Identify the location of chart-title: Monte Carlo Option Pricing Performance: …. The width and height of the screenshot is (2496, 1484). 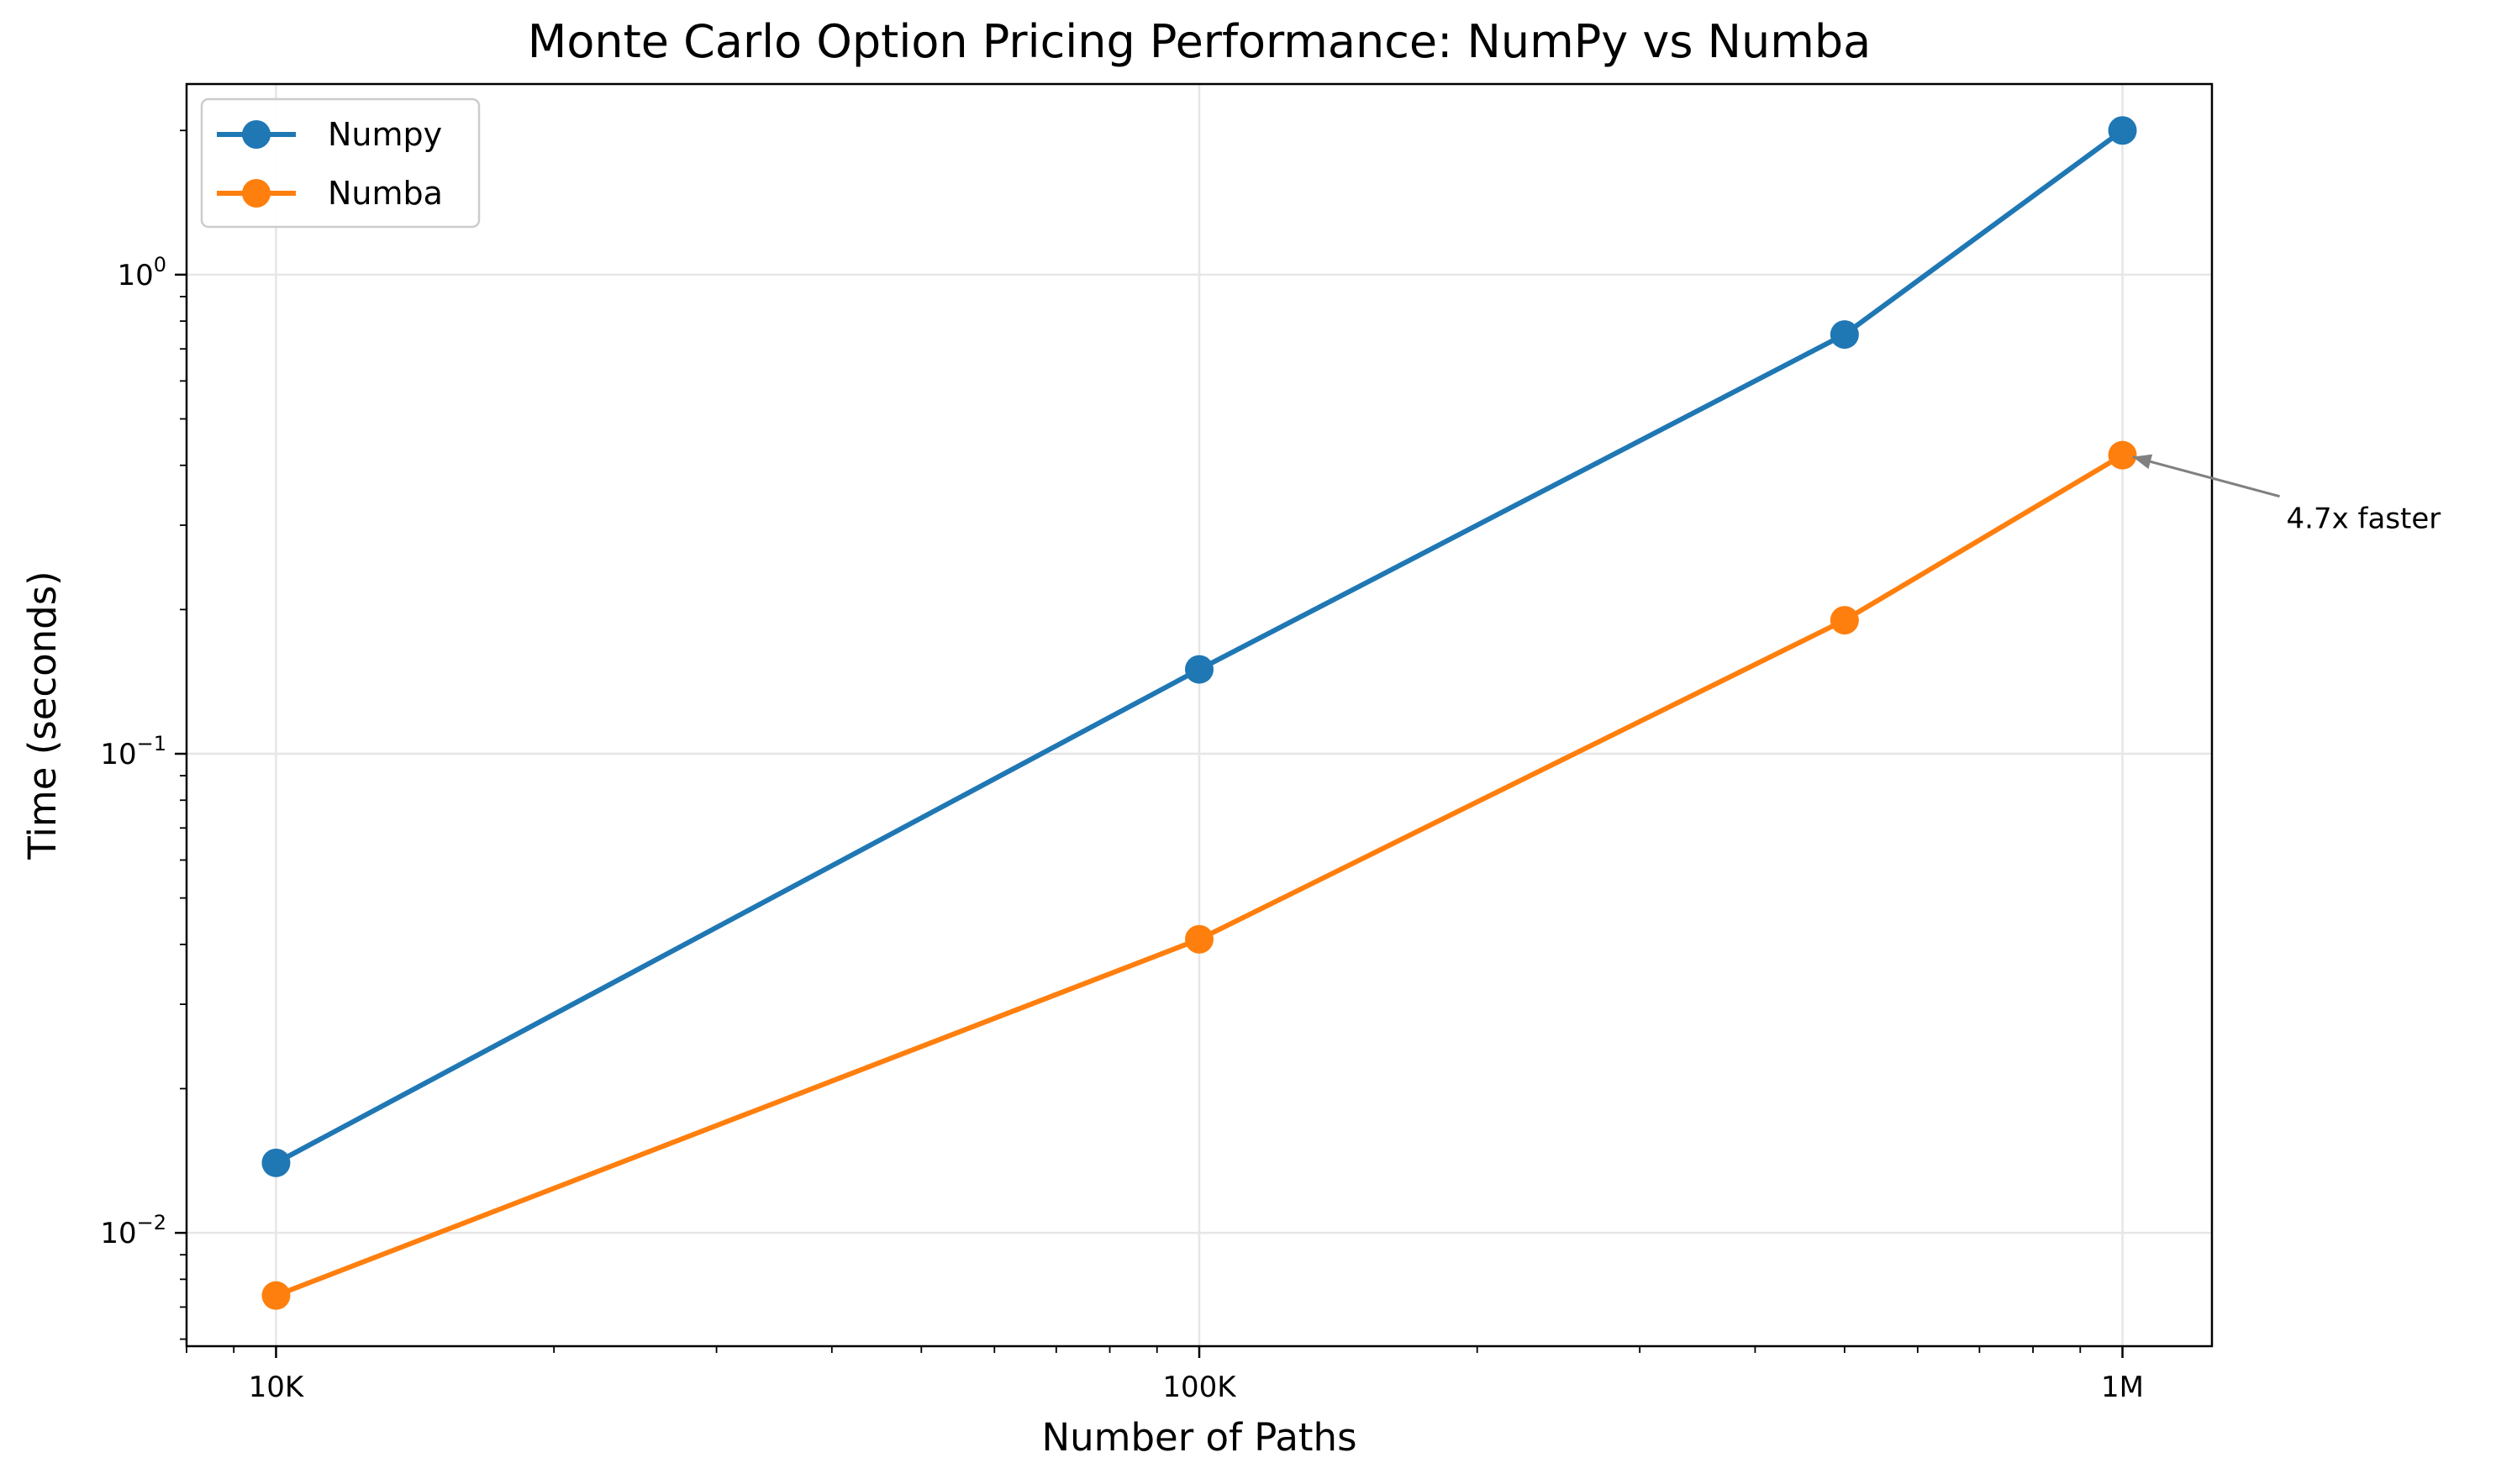
(1199, 41).